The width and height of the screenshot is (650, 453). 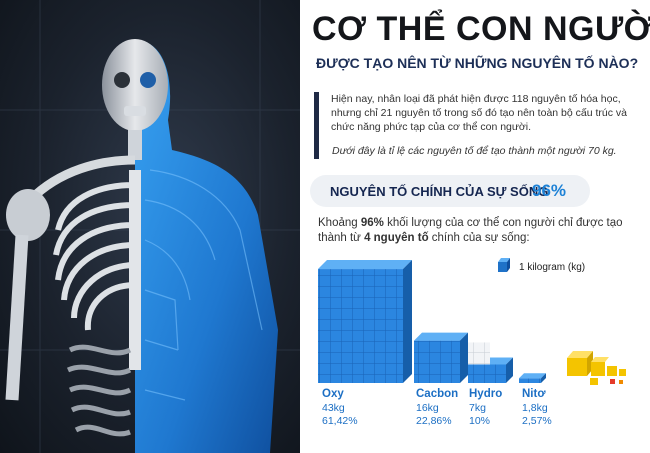 What do you see at coordinates (543, 378) in the screenshot?
I see `bar-side-nito` at bounding box center [543, 378].